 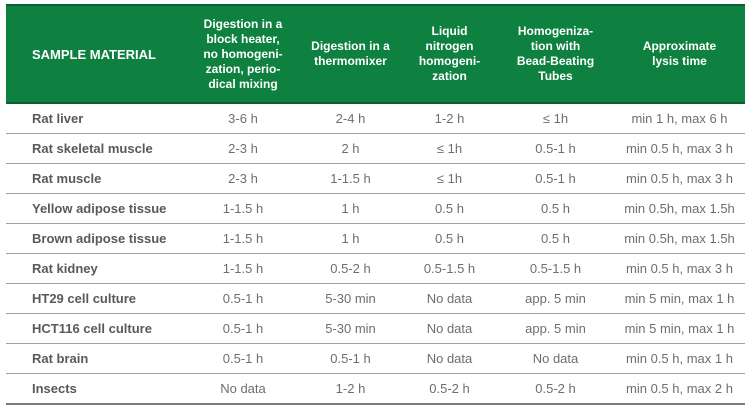 I want to click on liquid-nitrogen-cell: 1-2 h, so click(x=449, y=118).